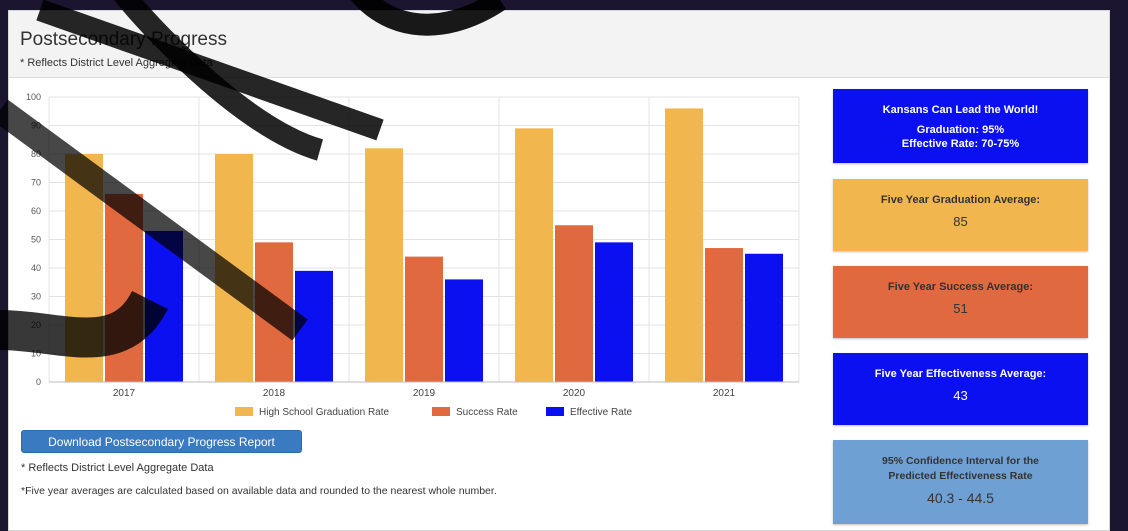 This screenshot has width=1128, height=531. Describe the element at coordinates (161, 441) in the screenshot. I see `download-report-button: Download Postsecondary Progress Report` at that location.